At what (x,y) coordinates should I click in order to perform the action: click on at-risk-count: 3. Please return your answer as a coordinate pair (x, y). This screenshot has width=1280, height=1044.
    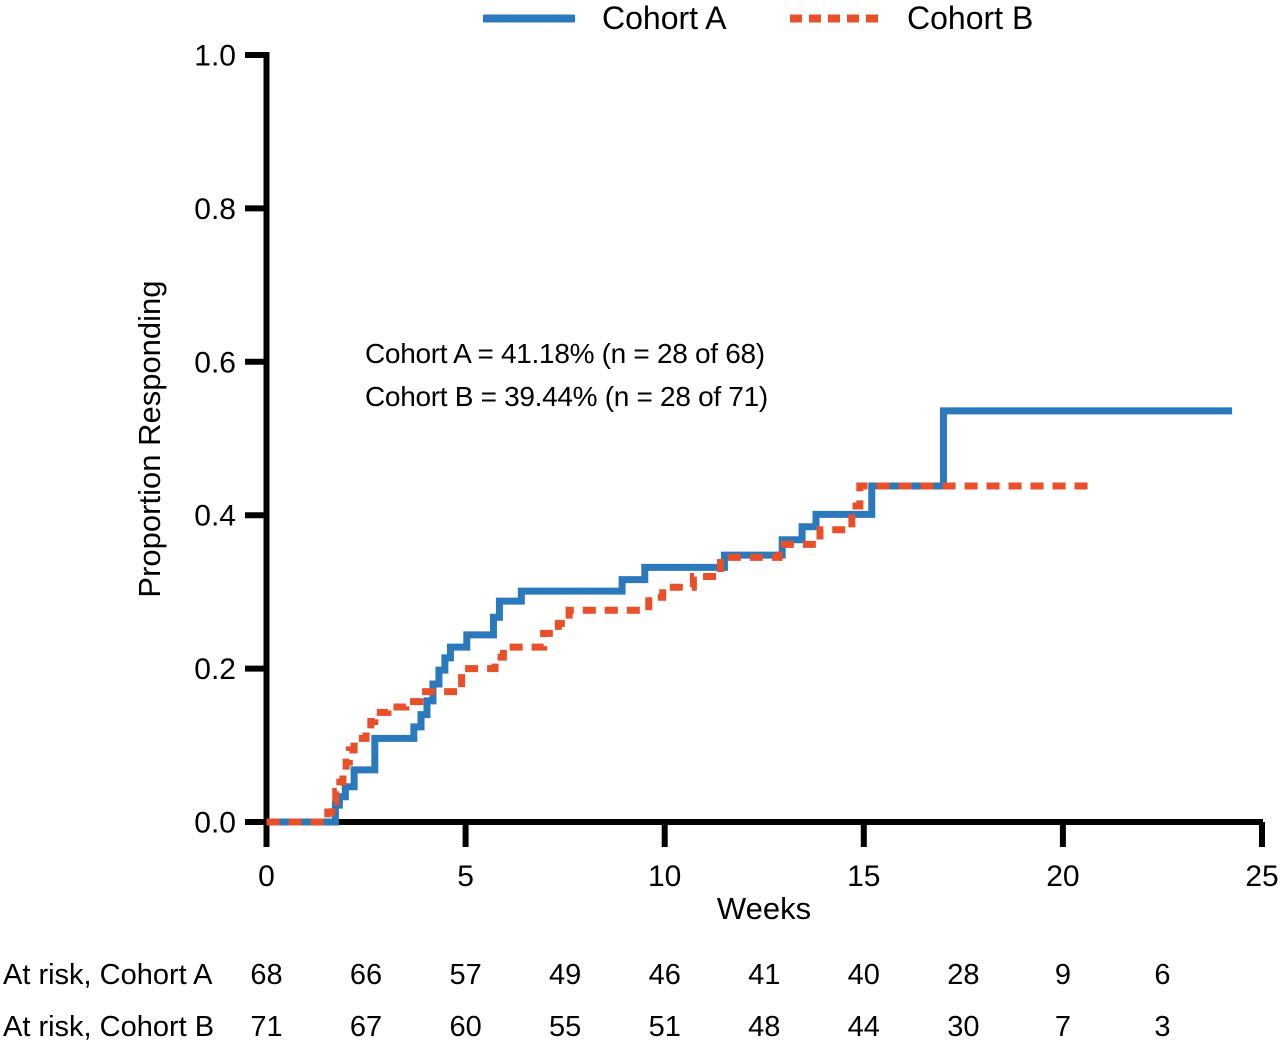
    Looking at the image, I should click on (1162, 1027).